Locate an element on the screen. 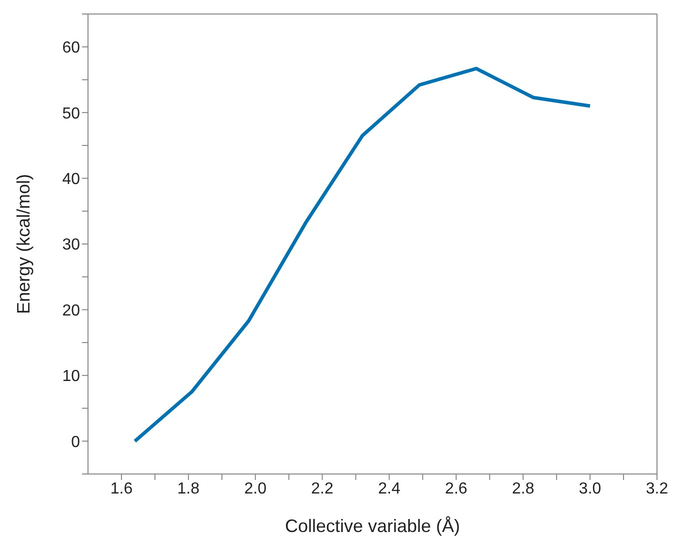 The image size is (675, 552). x-tick-label: 2.6 is located at coordinates (456, 489).